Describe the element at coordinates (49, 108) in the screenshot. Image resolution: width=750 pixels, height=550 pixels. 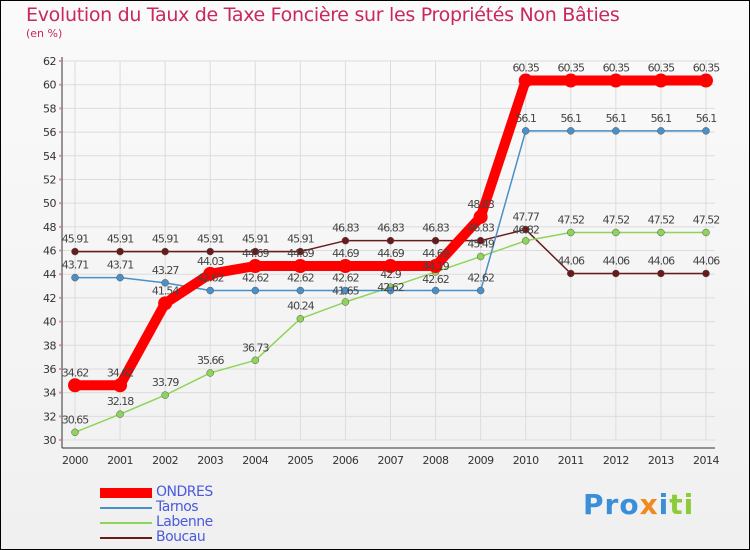
I see `y-tick-label: 58` at that location.